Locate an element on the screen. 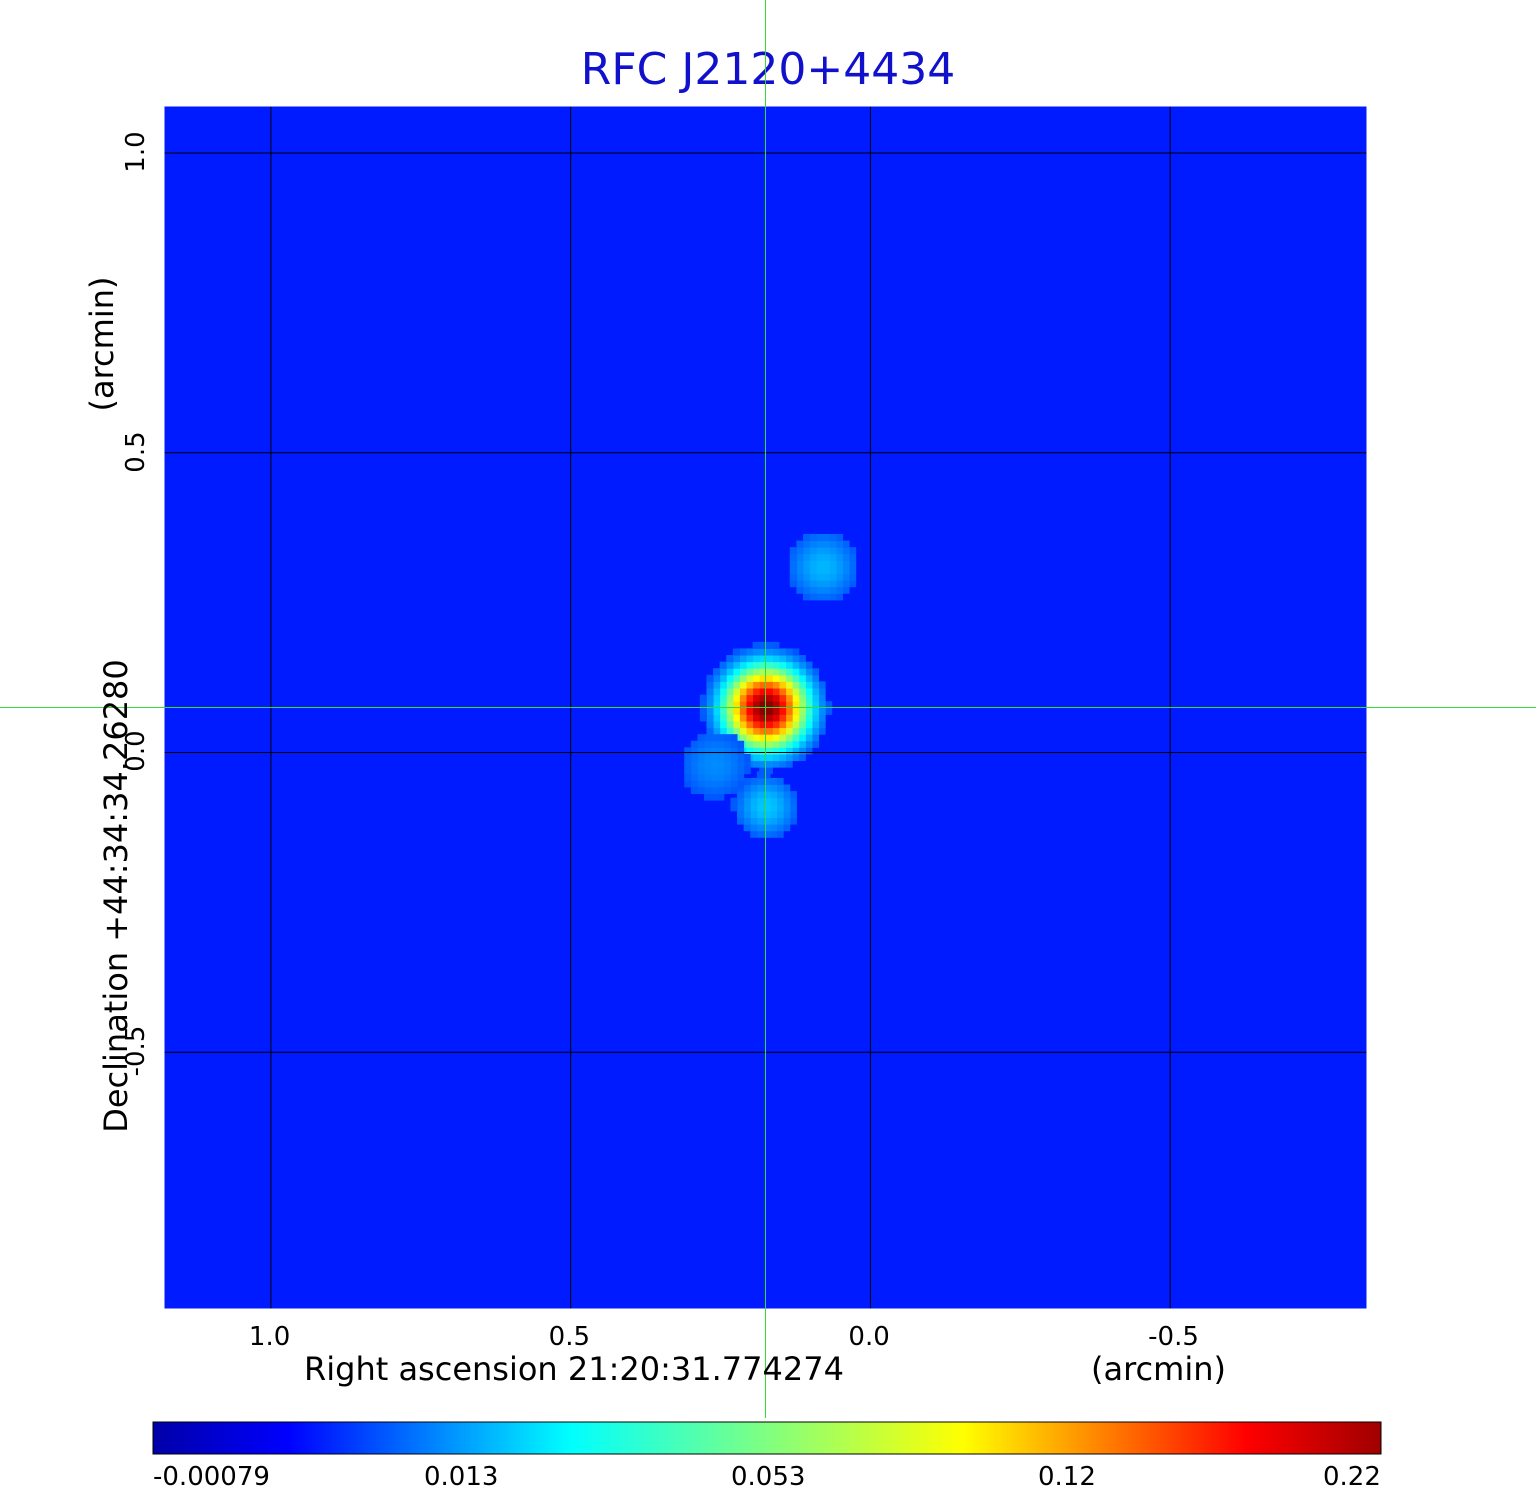 This screenshot has height=1511, width=1536. colorbar is located at coordinates (767, 1438).